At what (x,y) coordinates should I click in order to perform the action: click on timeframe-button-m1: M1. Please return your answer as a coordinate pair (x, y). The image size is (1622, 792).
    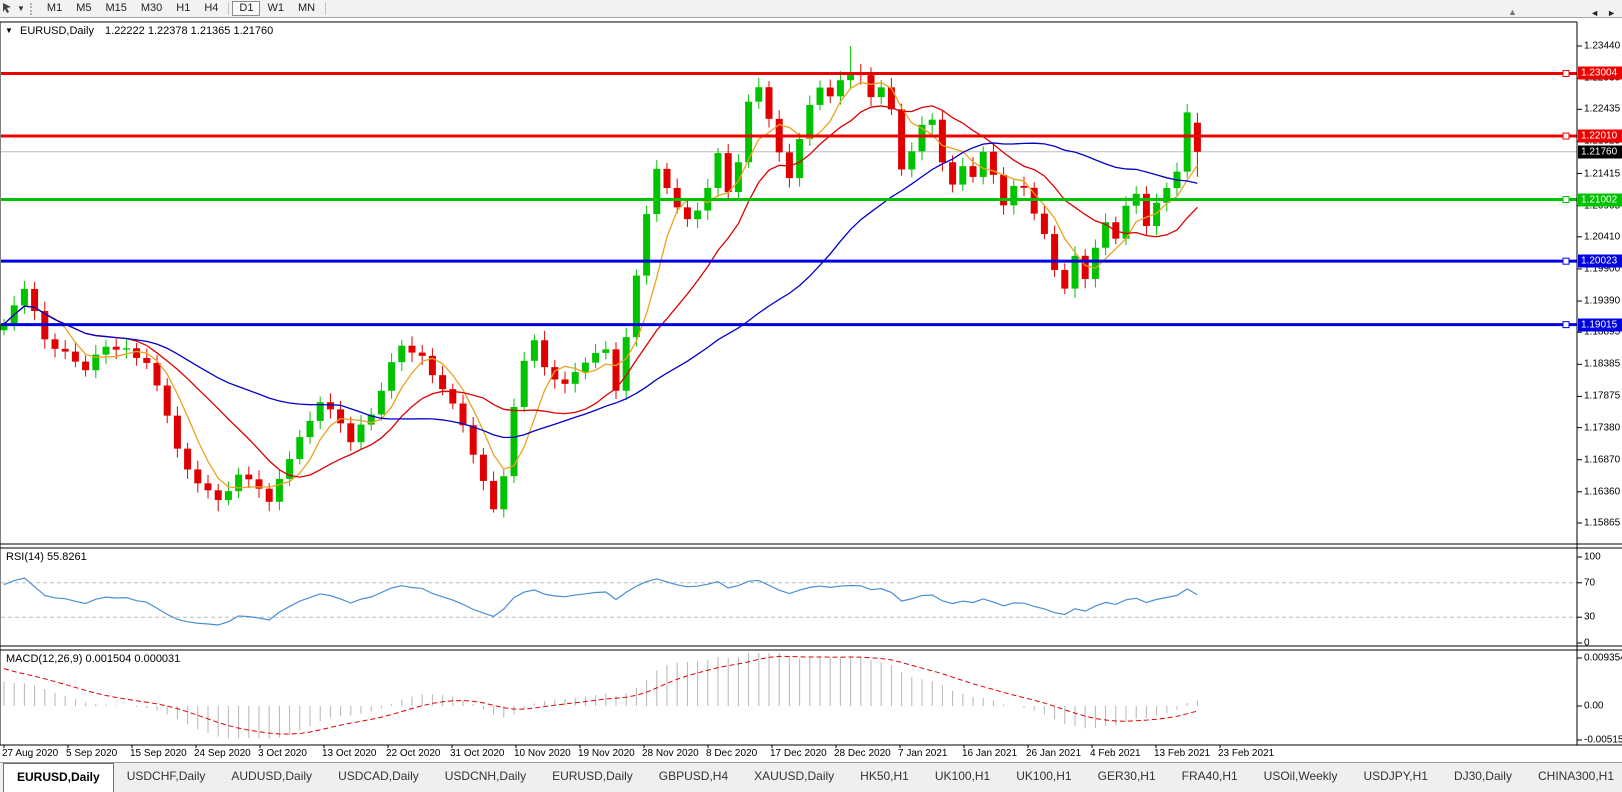
    Looking at the image, I should click on (54, 8).